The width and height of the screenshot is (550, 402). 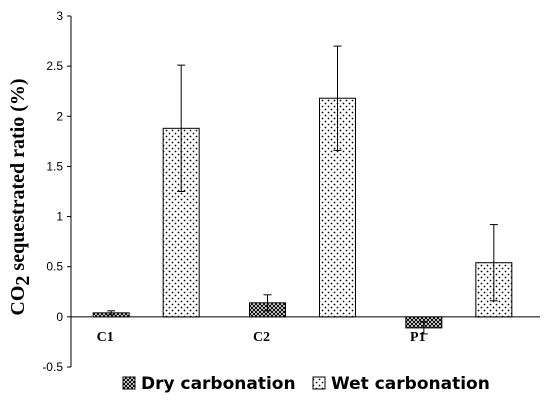 I want to click on category-label-c2: C2, so click(x=261, y=337).